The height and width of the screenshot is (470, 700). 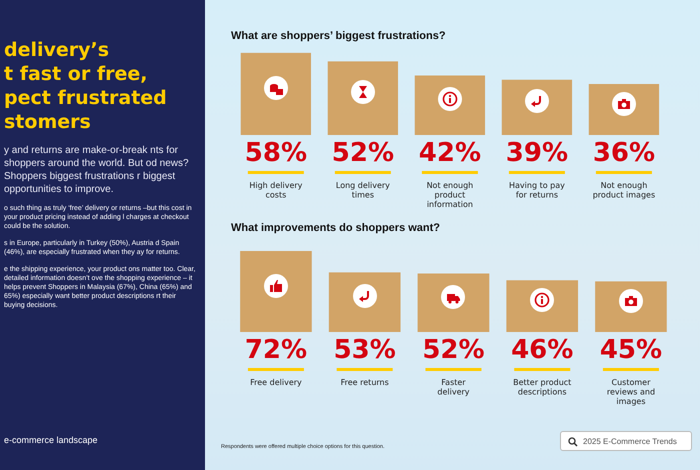 What do you see at coordinates (624, 190) in the screenshot?
I see `x-tick-label: Not enough product images` at bounding box center [624, 190].